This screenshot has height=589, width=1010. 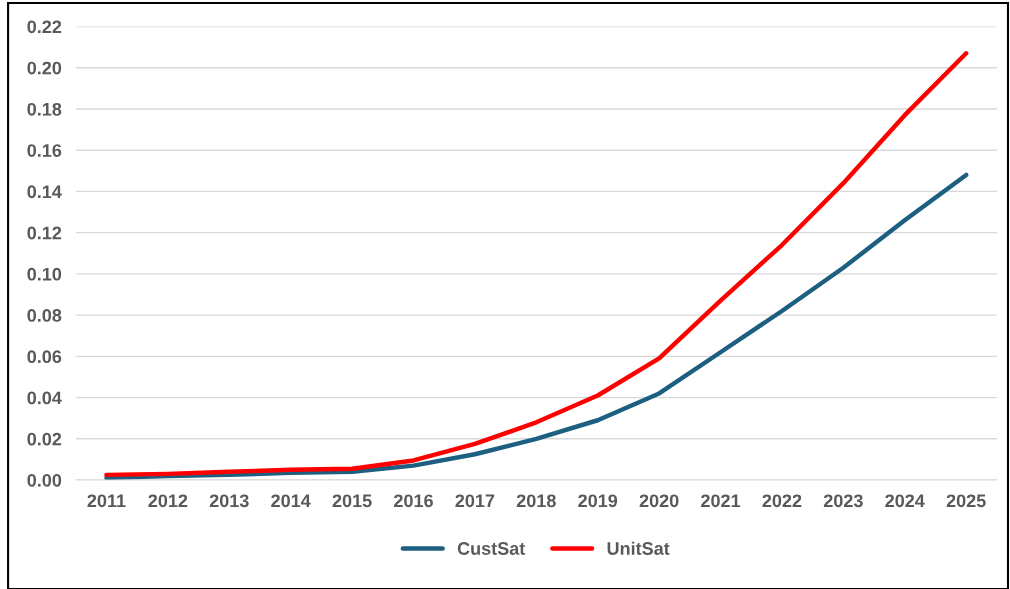 What do you see at coordinates (44, 274) in the screenshot?
I see `y-tick-label: 0.10` at bounding box center [44, 274].